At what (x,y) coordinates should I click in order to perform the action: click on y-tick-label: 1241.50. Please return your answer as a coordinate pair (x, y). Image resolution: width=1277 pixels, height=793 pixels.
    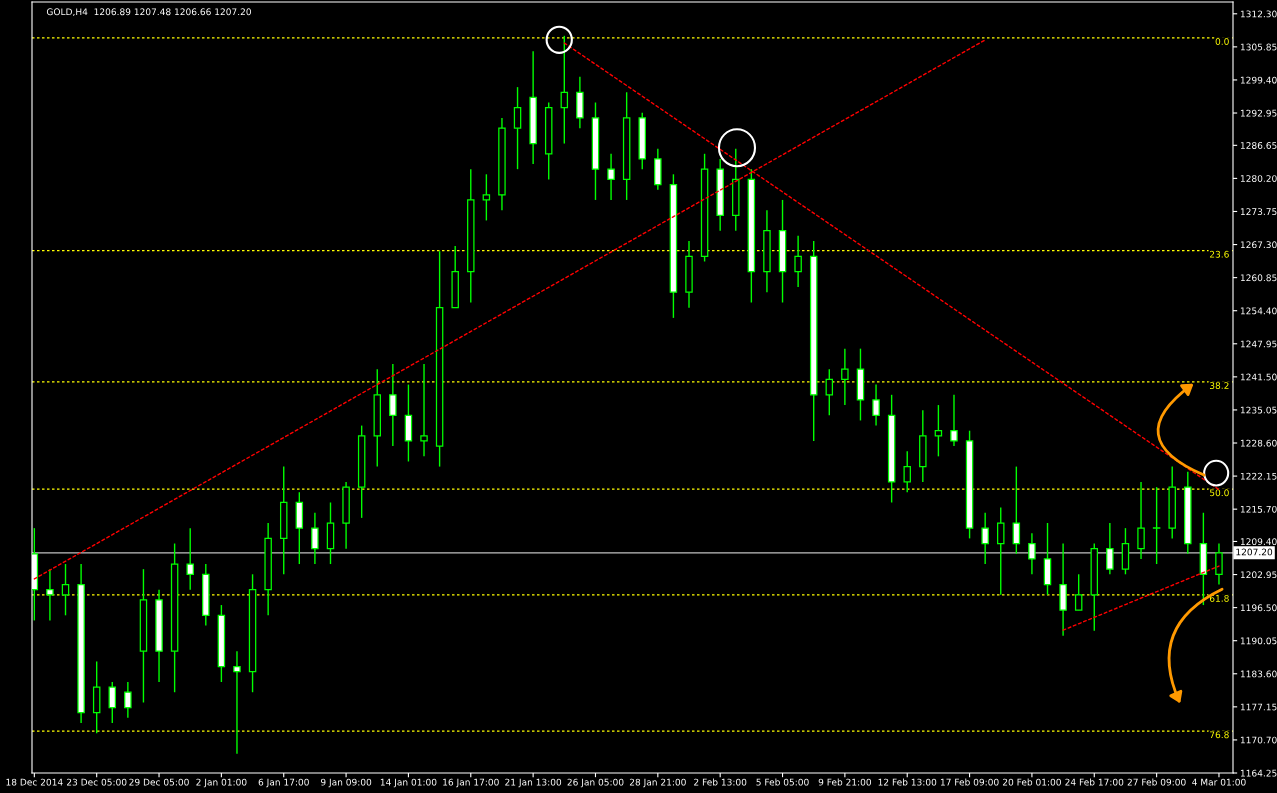
    Looking at the image, I should click on (1258, 377).